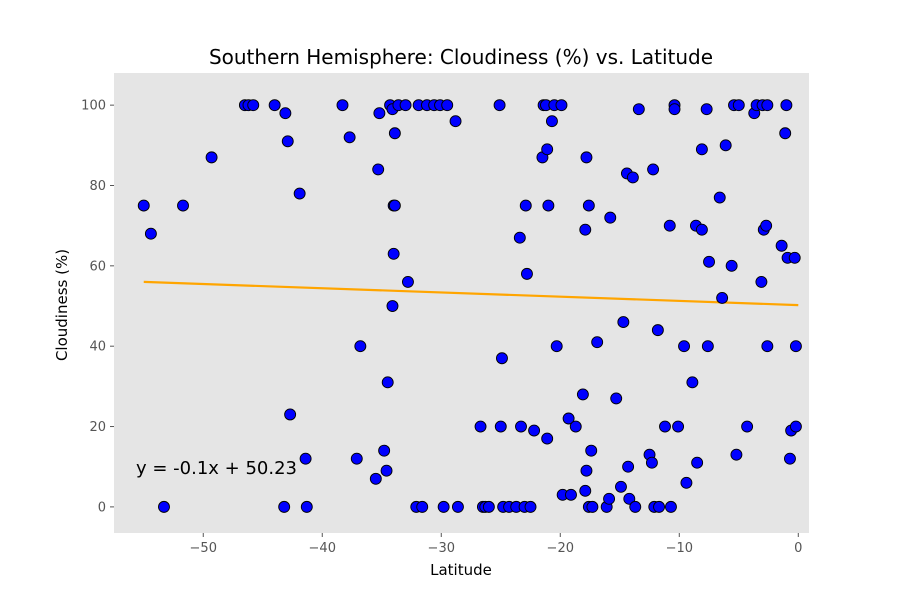 This screenshot has width=900, height=600. What do you see at coordinates (97, 427) in the screenshot?
I see `y-tick-label: 20` at bounding box center [97, 427].